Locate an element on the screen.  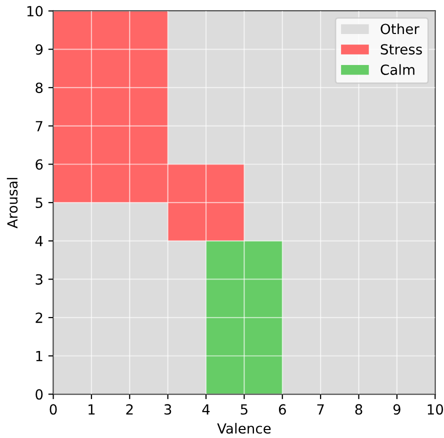
y-tick-label: 5 is located at coordinates (39, 203).